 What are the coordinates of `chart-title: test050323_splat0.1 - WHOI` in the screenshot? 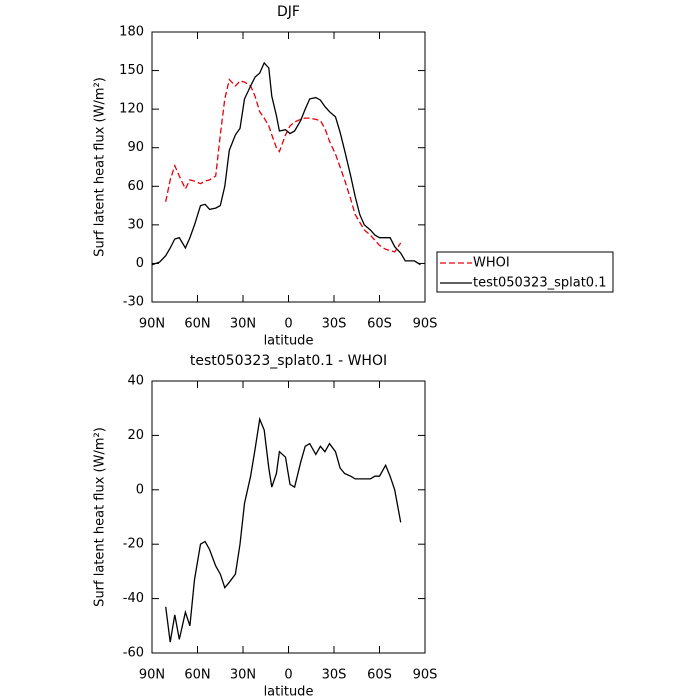 It's located at (288, 361).